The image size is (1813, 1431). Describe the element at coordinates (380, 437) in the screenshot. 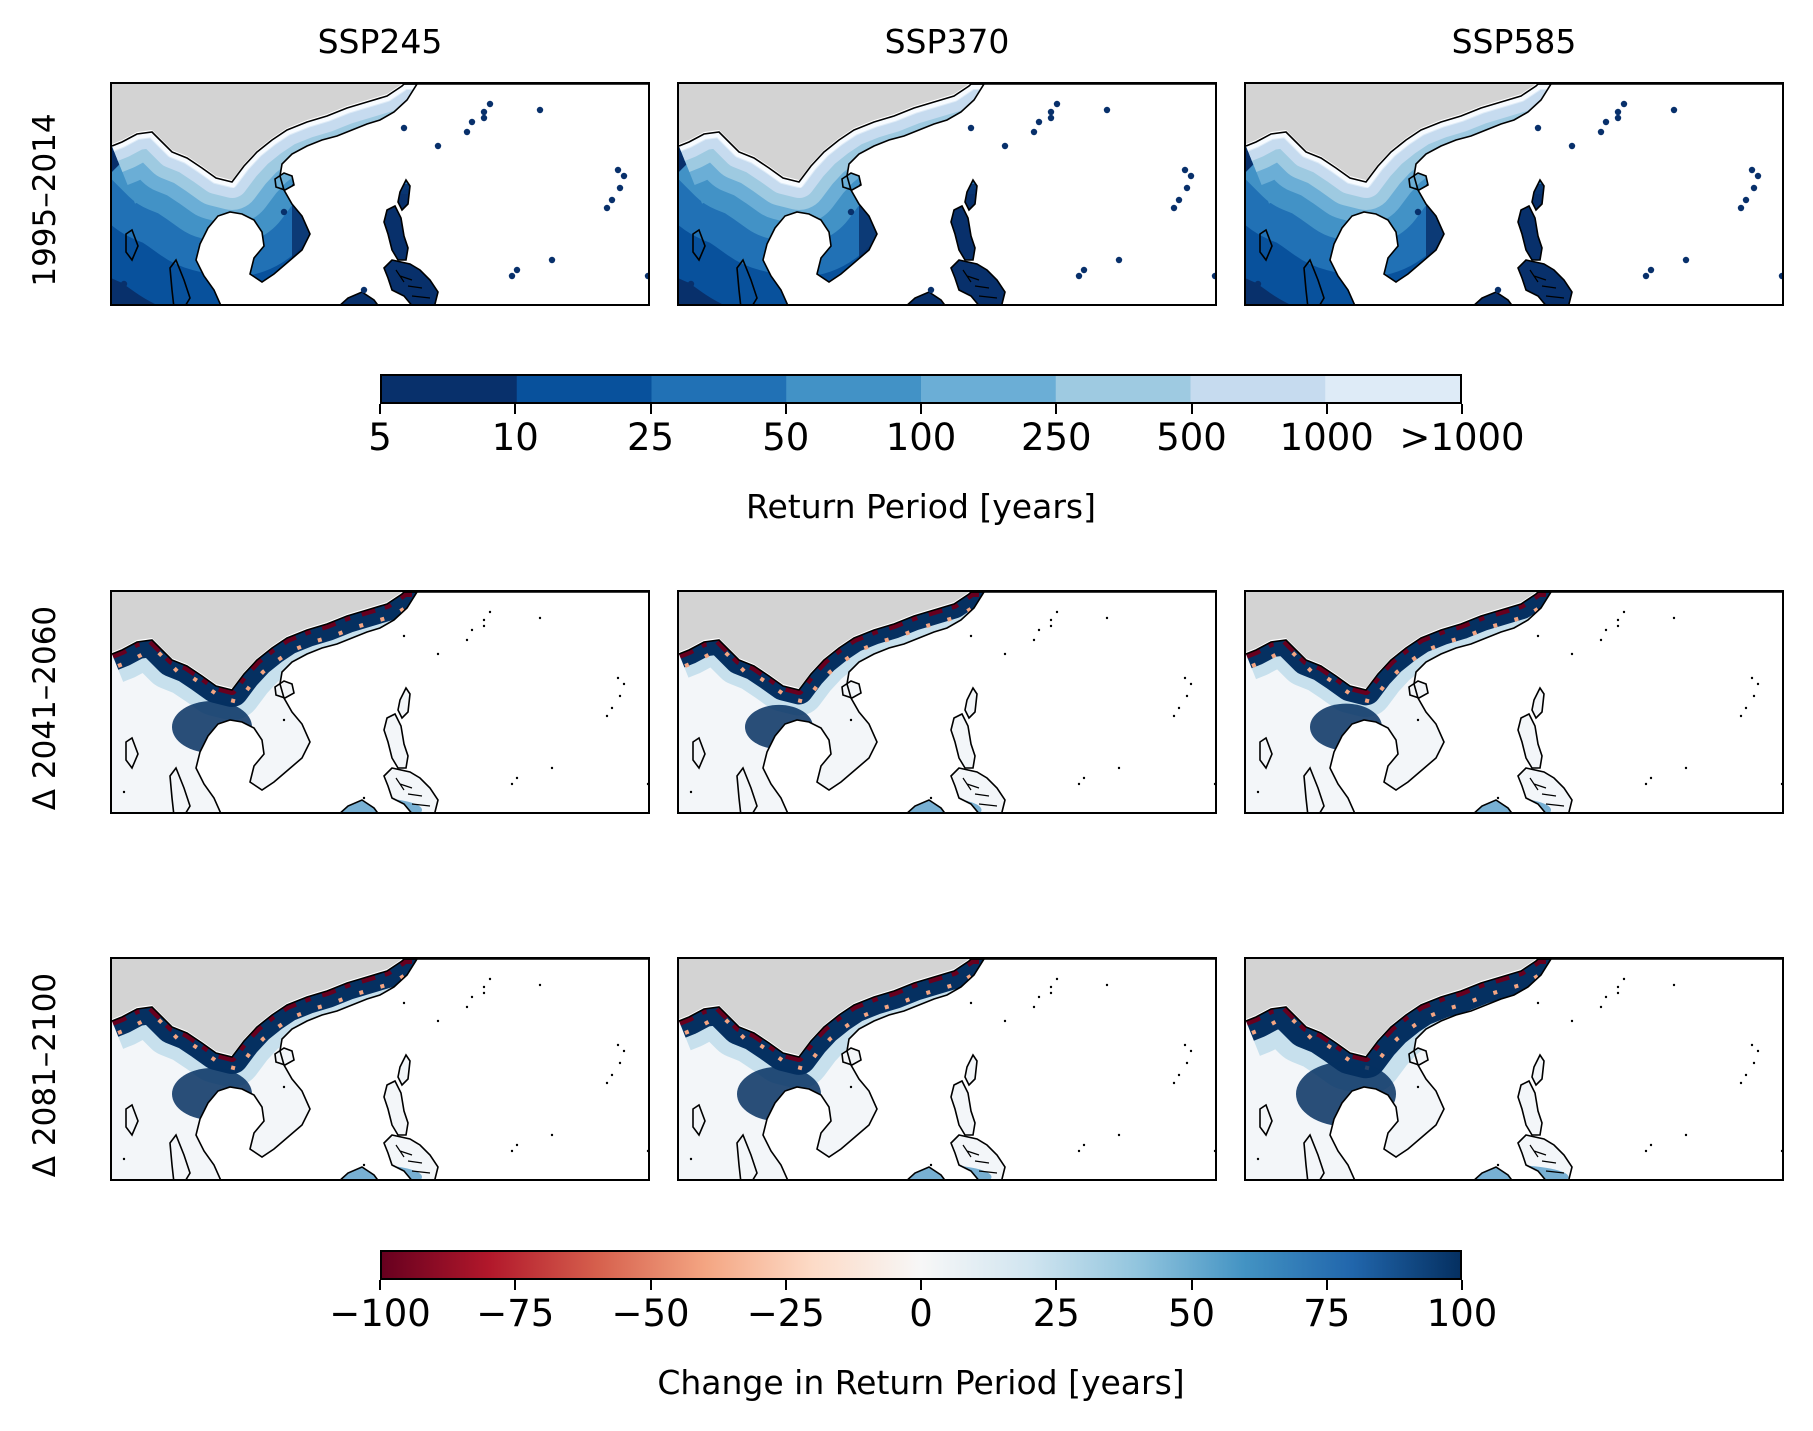

I see `colorbar-tick-label: 5` at that location.